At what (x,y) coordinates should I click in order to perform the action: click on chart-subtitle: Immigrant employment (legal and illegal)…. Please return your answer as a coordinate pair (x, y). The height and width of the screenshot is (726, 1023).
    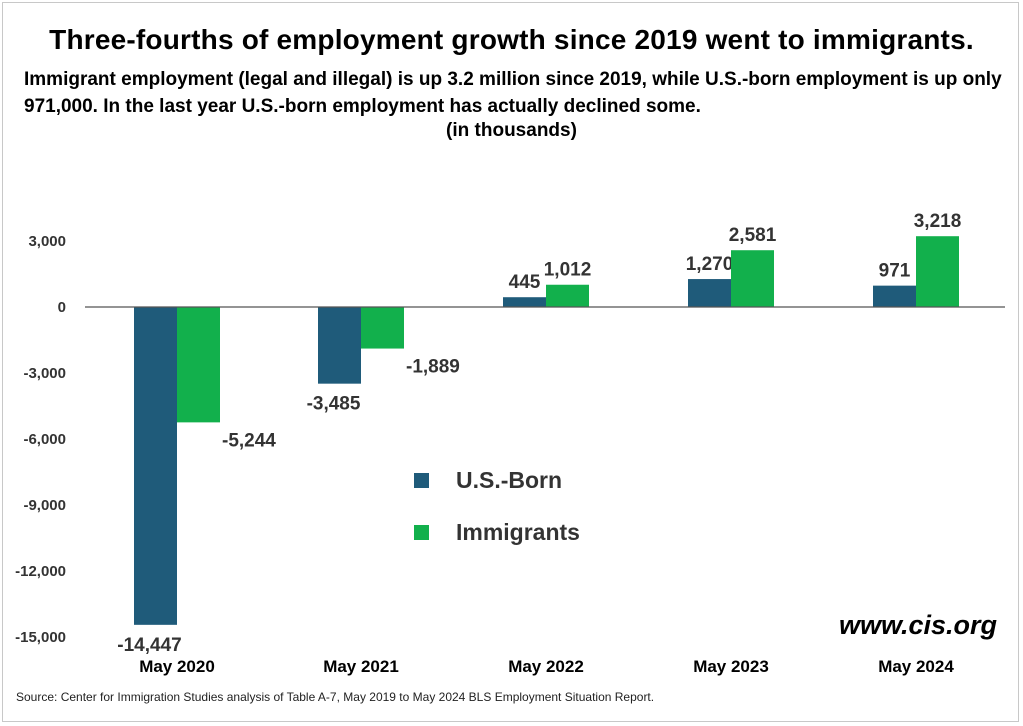
    Looking at the image, I should click on (513, 93).